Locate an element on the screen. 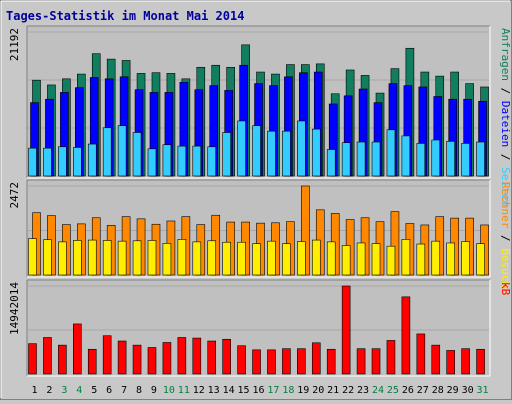 The height and width of the screenshot is (404, 512). panel-hits-ymax-label: 21192 is located at coordinates (14, 44).